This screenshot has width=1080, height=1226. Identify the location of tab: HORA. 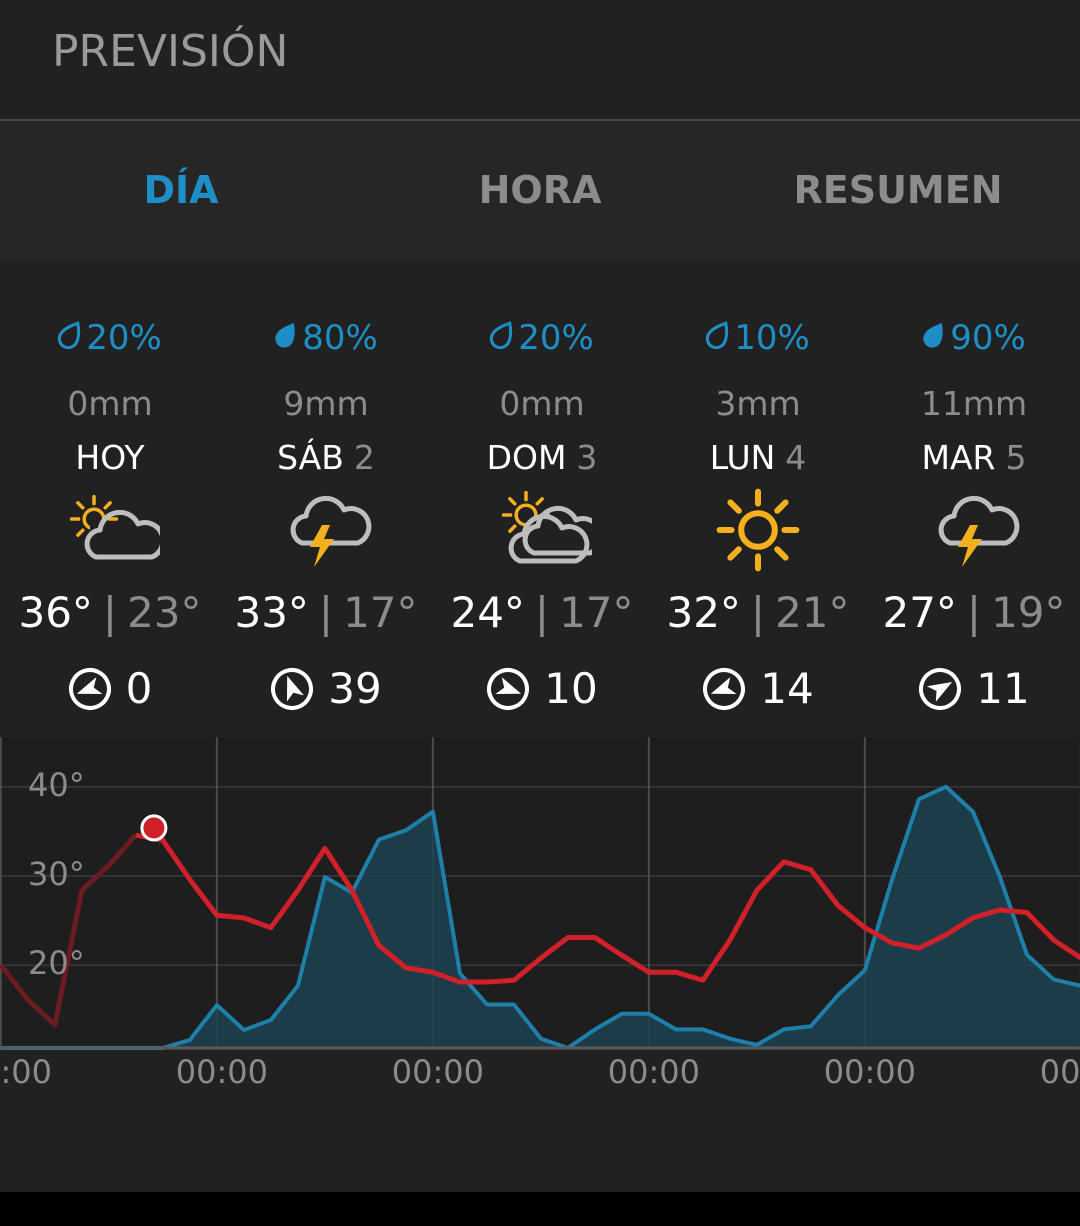
(540, 190).